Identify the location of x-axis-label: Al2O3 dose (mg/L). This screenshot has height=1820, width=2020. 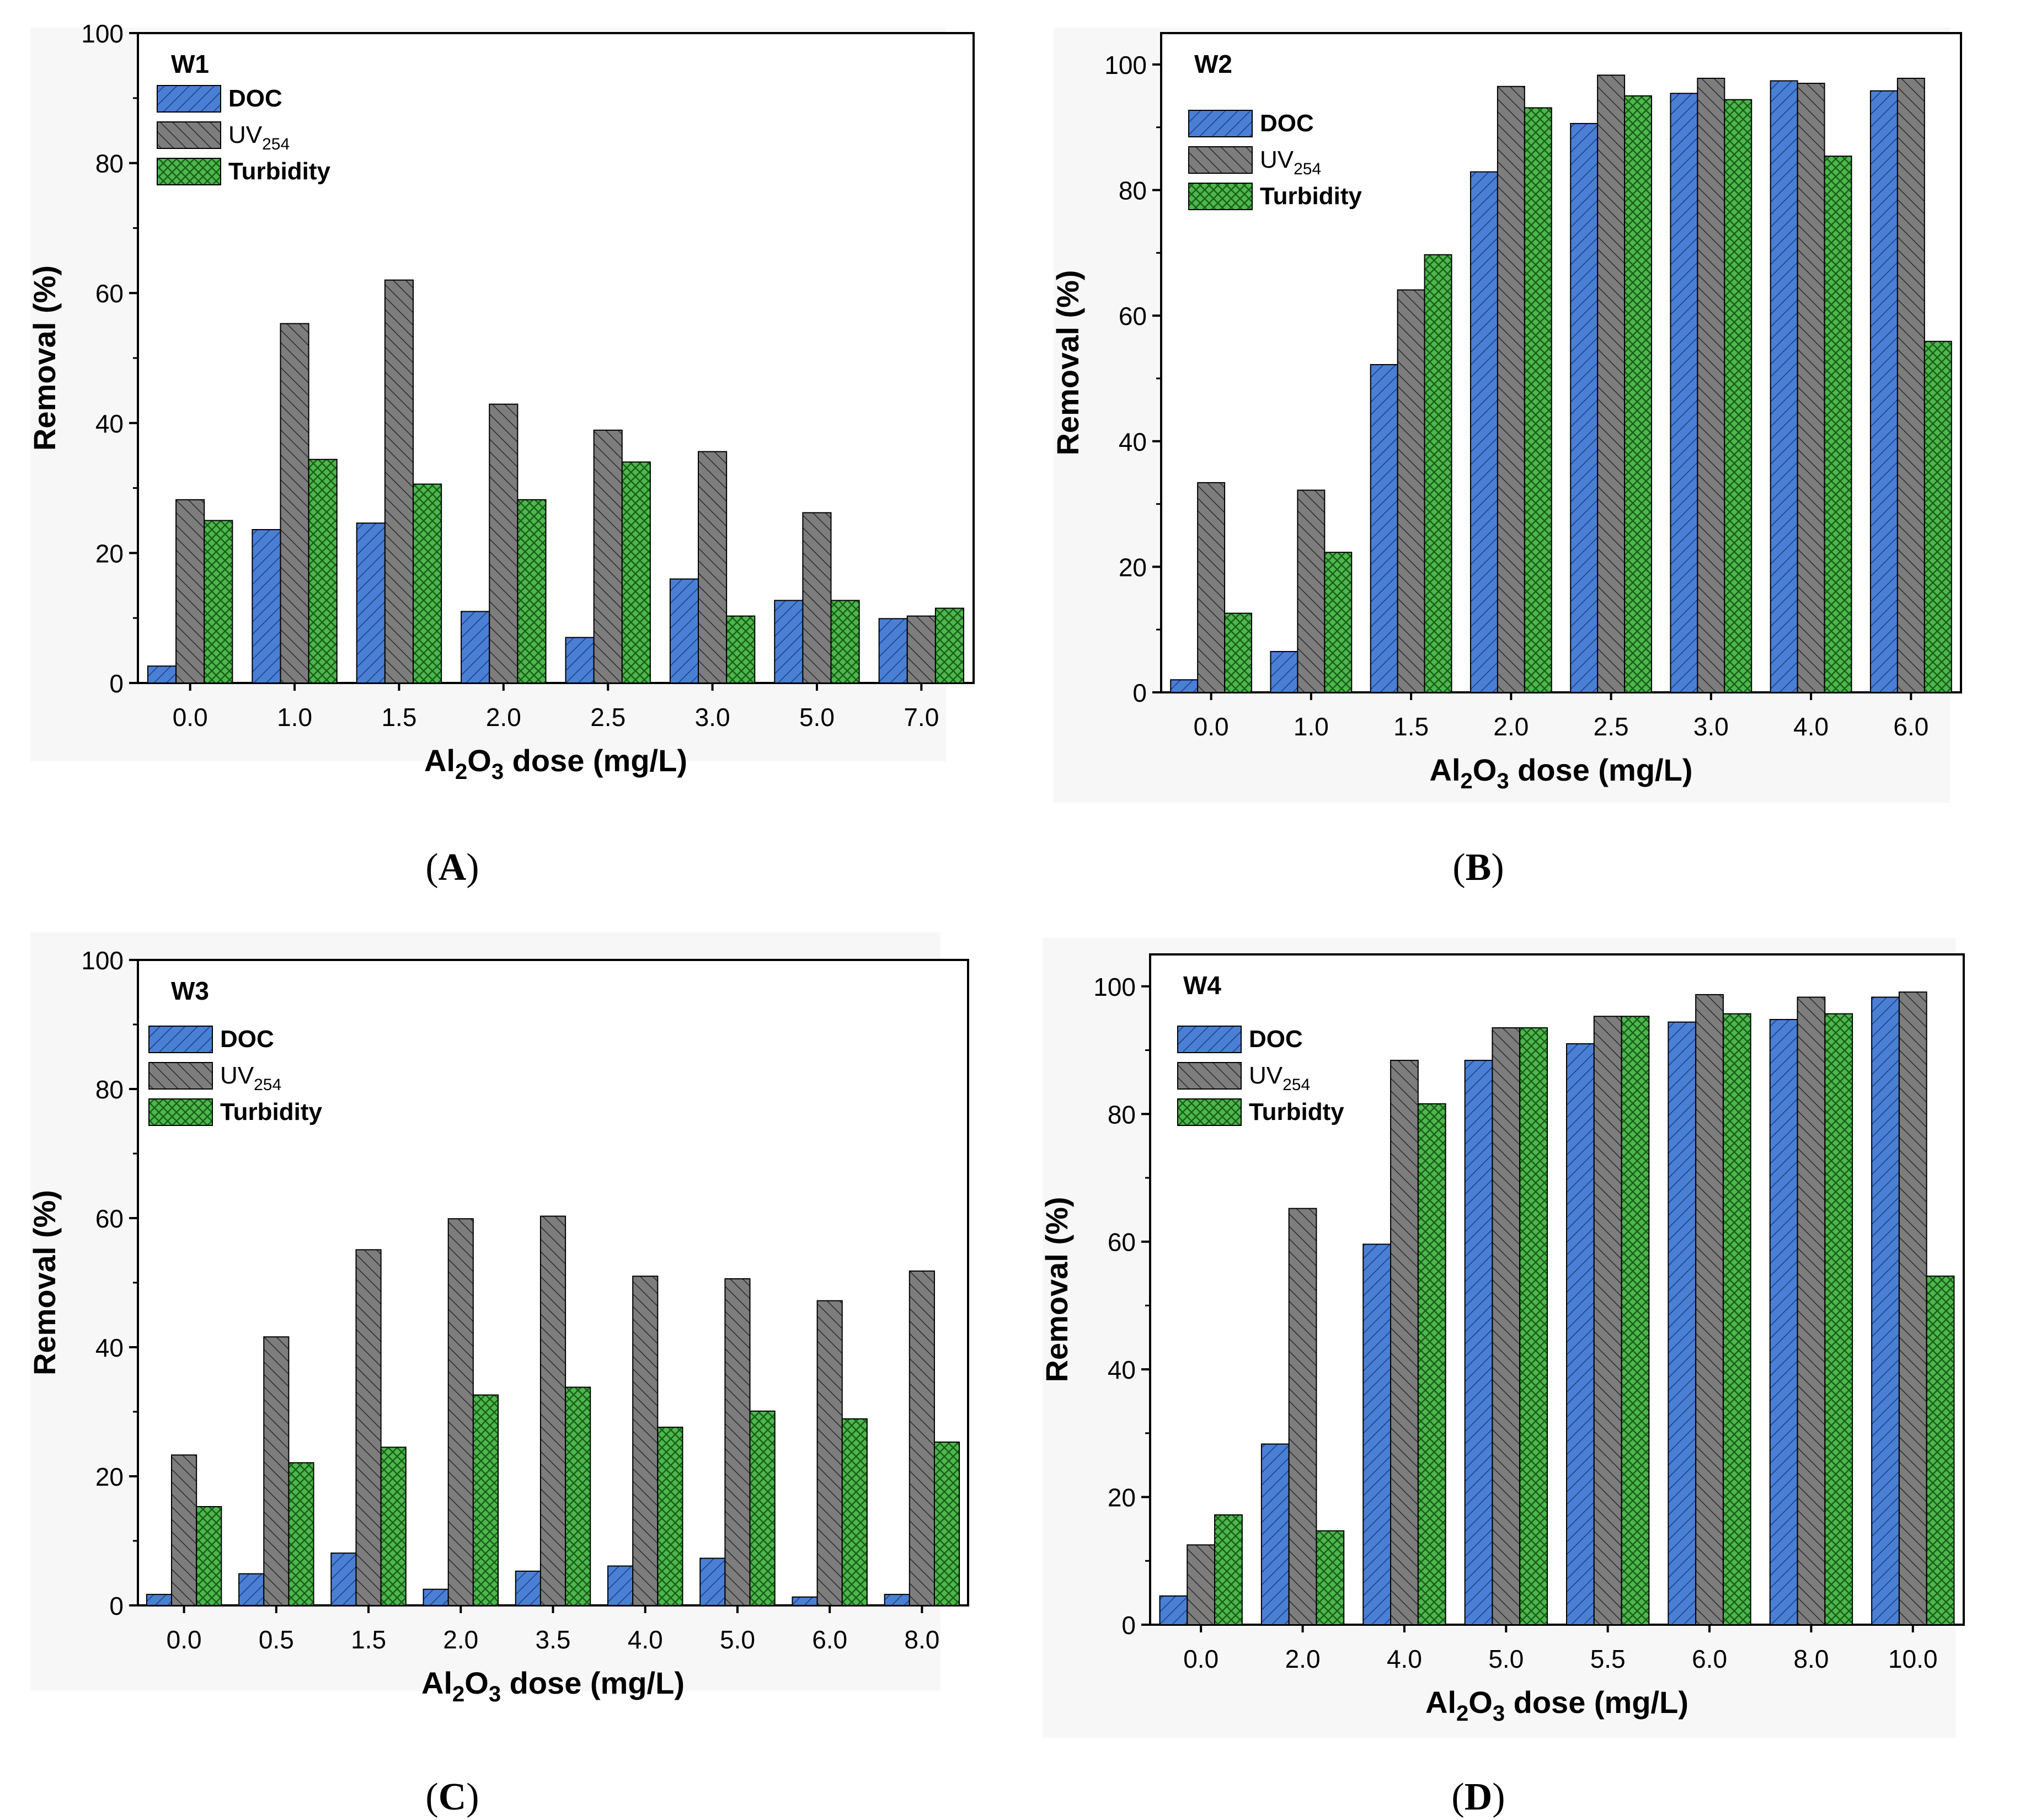
(1556, 1705).